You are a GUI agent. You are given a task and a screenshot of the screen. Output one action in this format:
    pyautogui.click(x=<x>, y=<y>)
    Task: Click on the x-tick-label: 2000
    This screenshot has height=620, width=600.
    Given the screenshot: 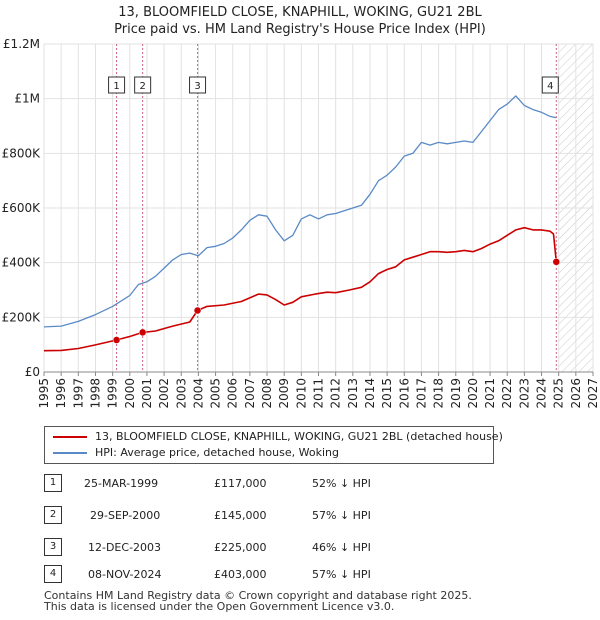 What is the action you would take?
    pyautogui.click(x=130, y=393)
    